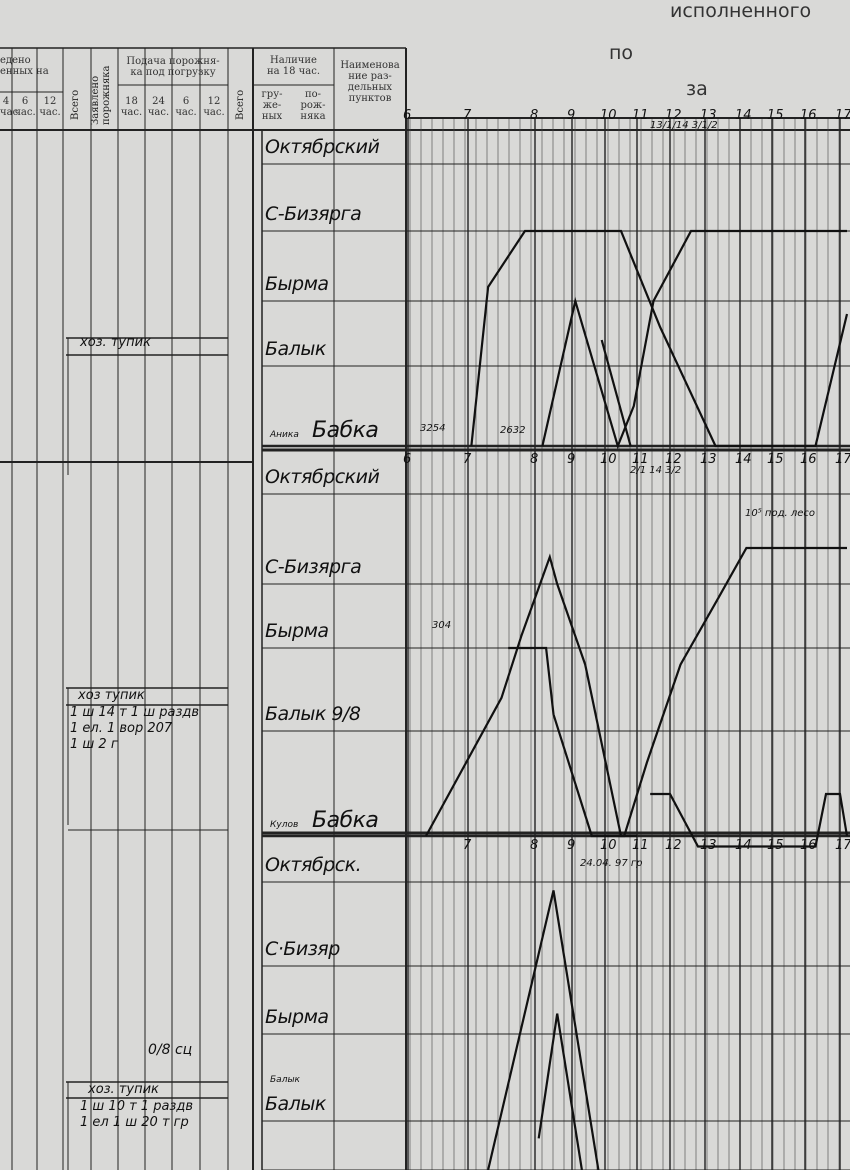 Image resolution: width=850 pixels, height=1170 pixels. I want to click on station-label: Балык 9/8, so click(313, 714).